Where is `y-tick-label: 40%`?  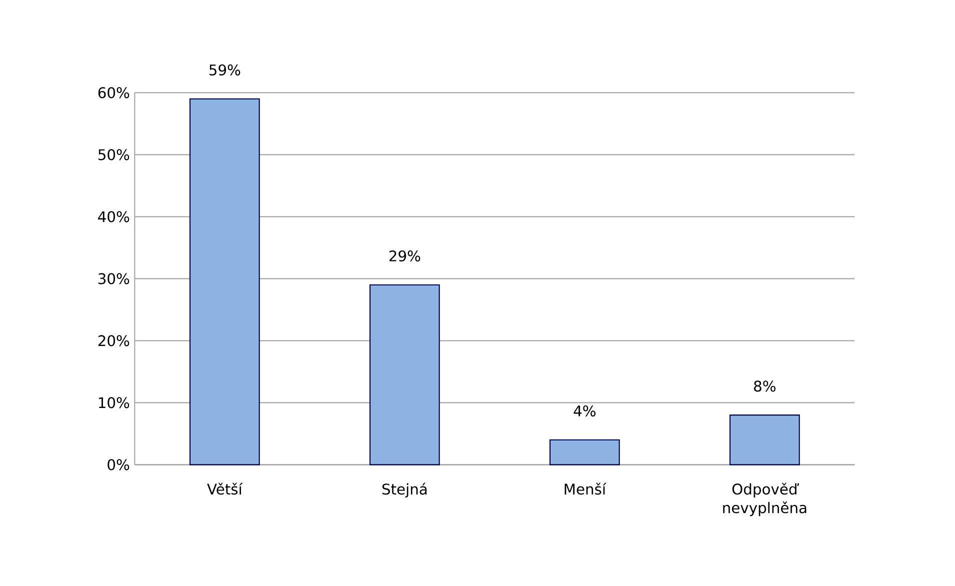 y-tick-label: 40% is located at coordinates (114, 216).